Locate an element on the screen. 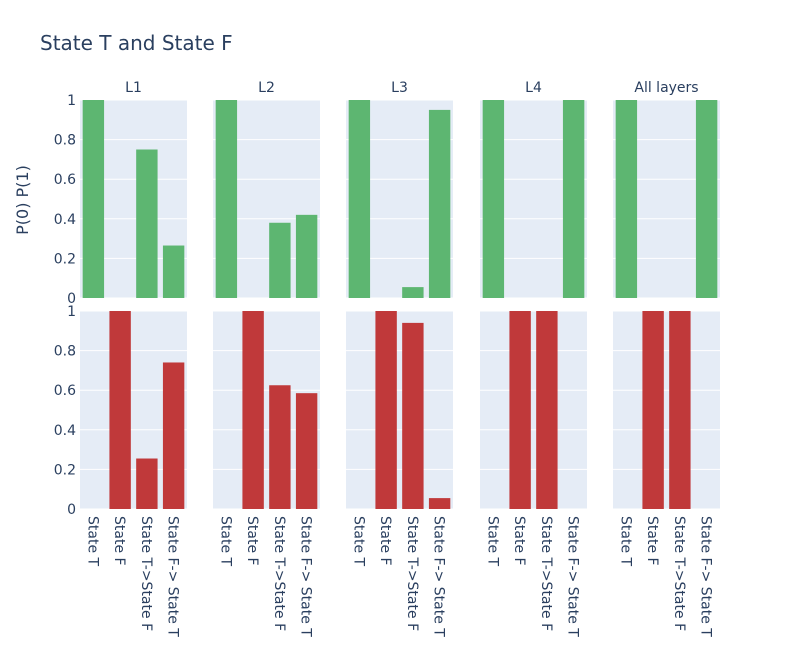 This screenshot has width=800, height=650. panel-title: L1 is located at coordinates (133, 88).